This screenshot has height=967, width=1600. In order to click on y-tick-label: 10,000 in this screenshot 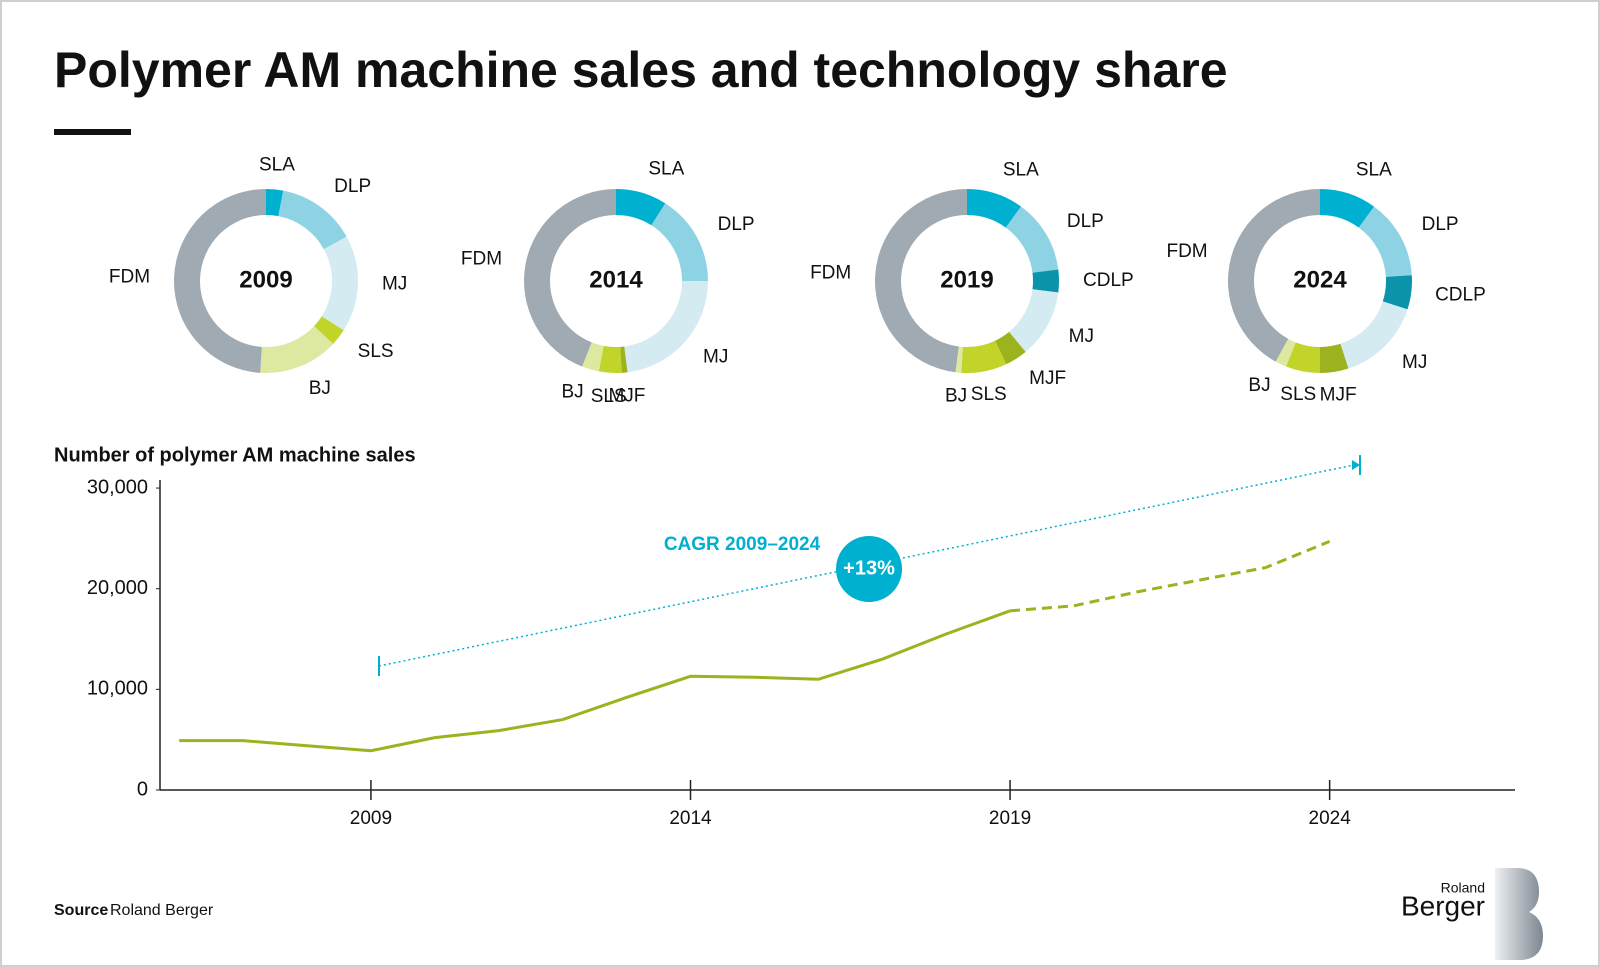, I will do `click(117, 689)`.